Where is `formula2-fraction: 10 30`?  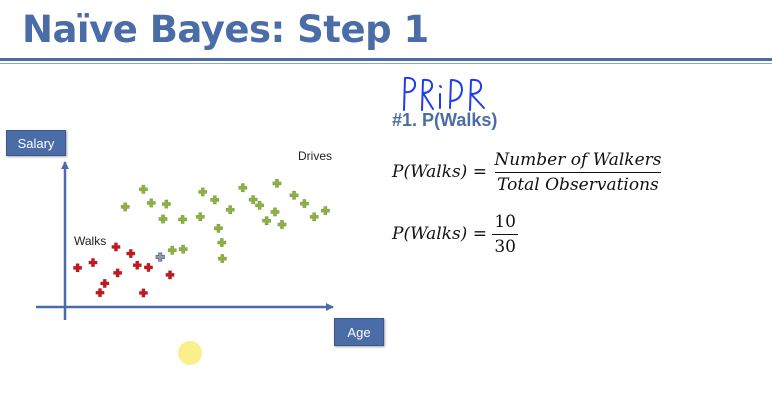 formula2-fraction: 10 30 is located at coordinates (505, 234).